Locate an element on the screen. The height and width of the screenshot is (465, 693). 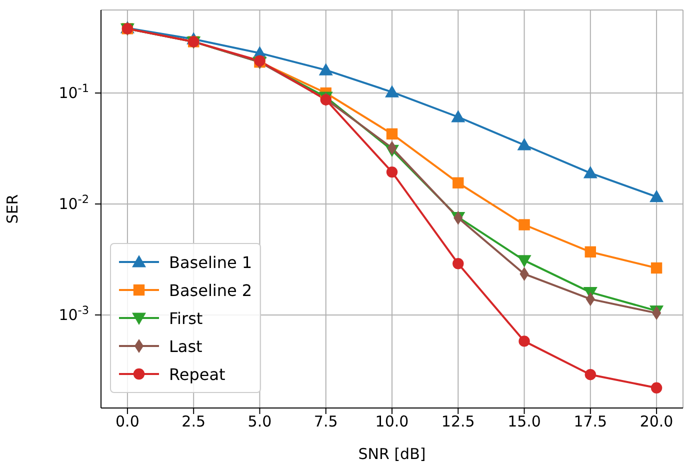
legend-label: First is located at coordinates (186, 318).